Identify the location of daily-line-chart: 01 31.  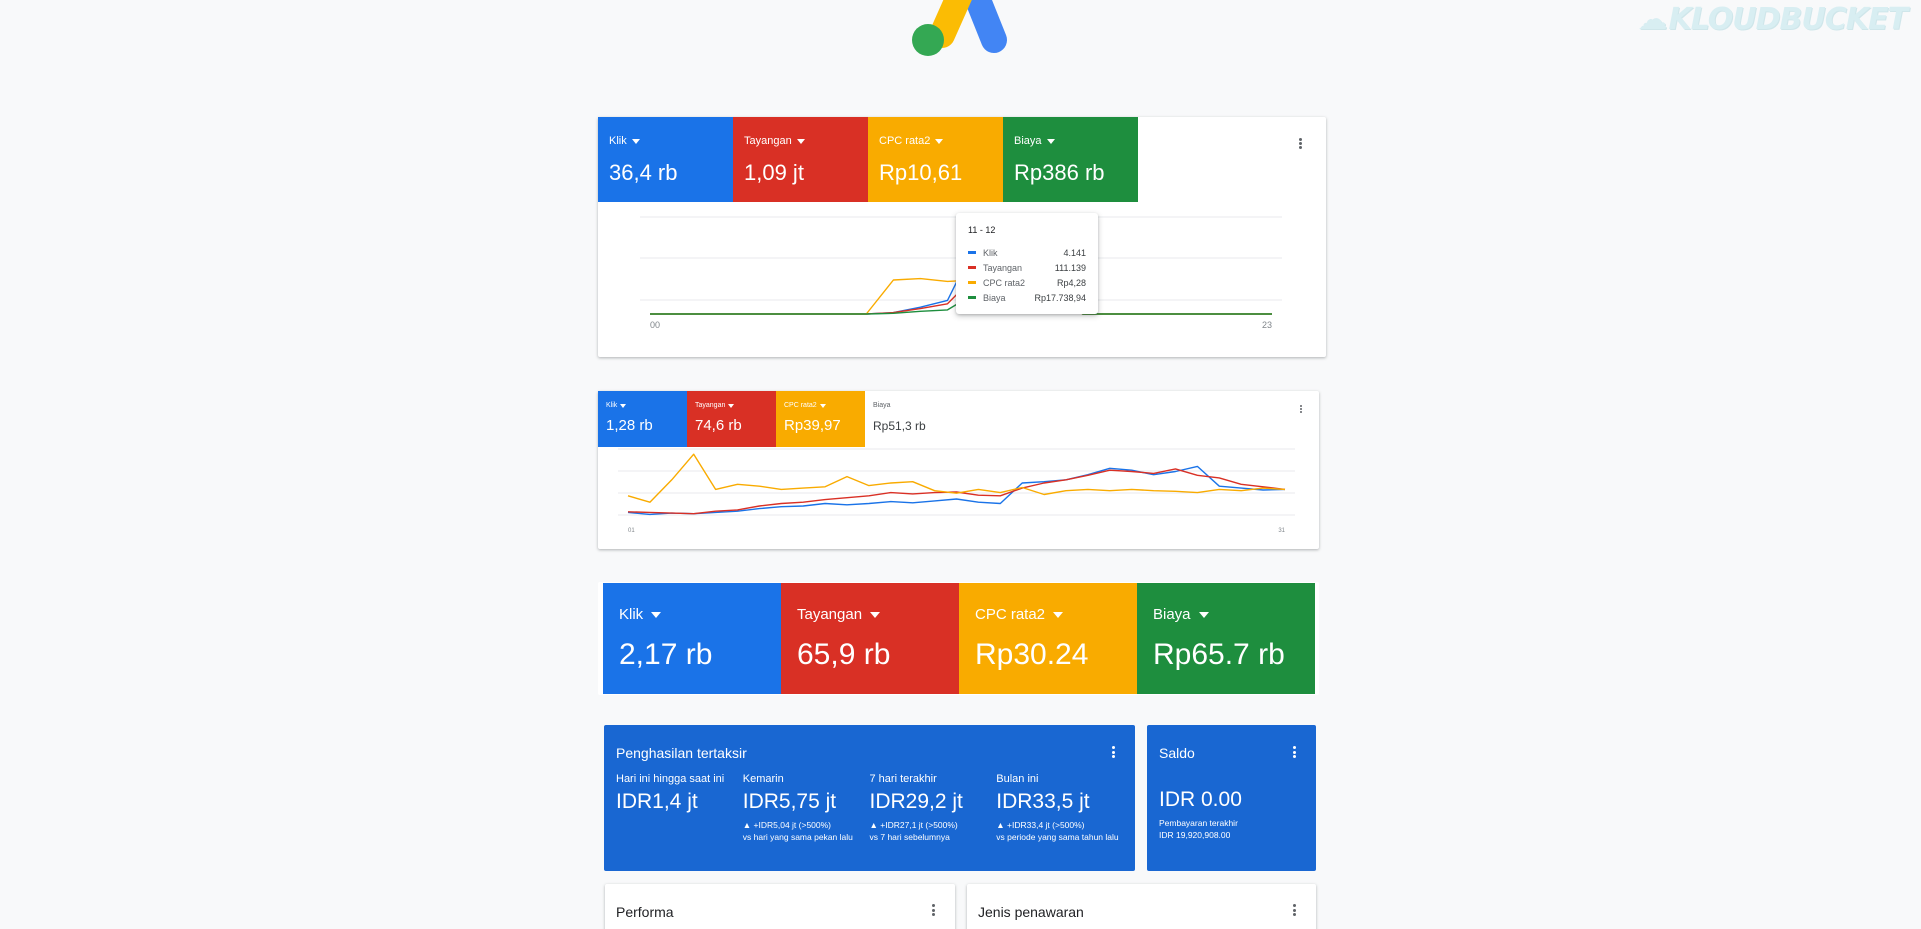
(956, 491).